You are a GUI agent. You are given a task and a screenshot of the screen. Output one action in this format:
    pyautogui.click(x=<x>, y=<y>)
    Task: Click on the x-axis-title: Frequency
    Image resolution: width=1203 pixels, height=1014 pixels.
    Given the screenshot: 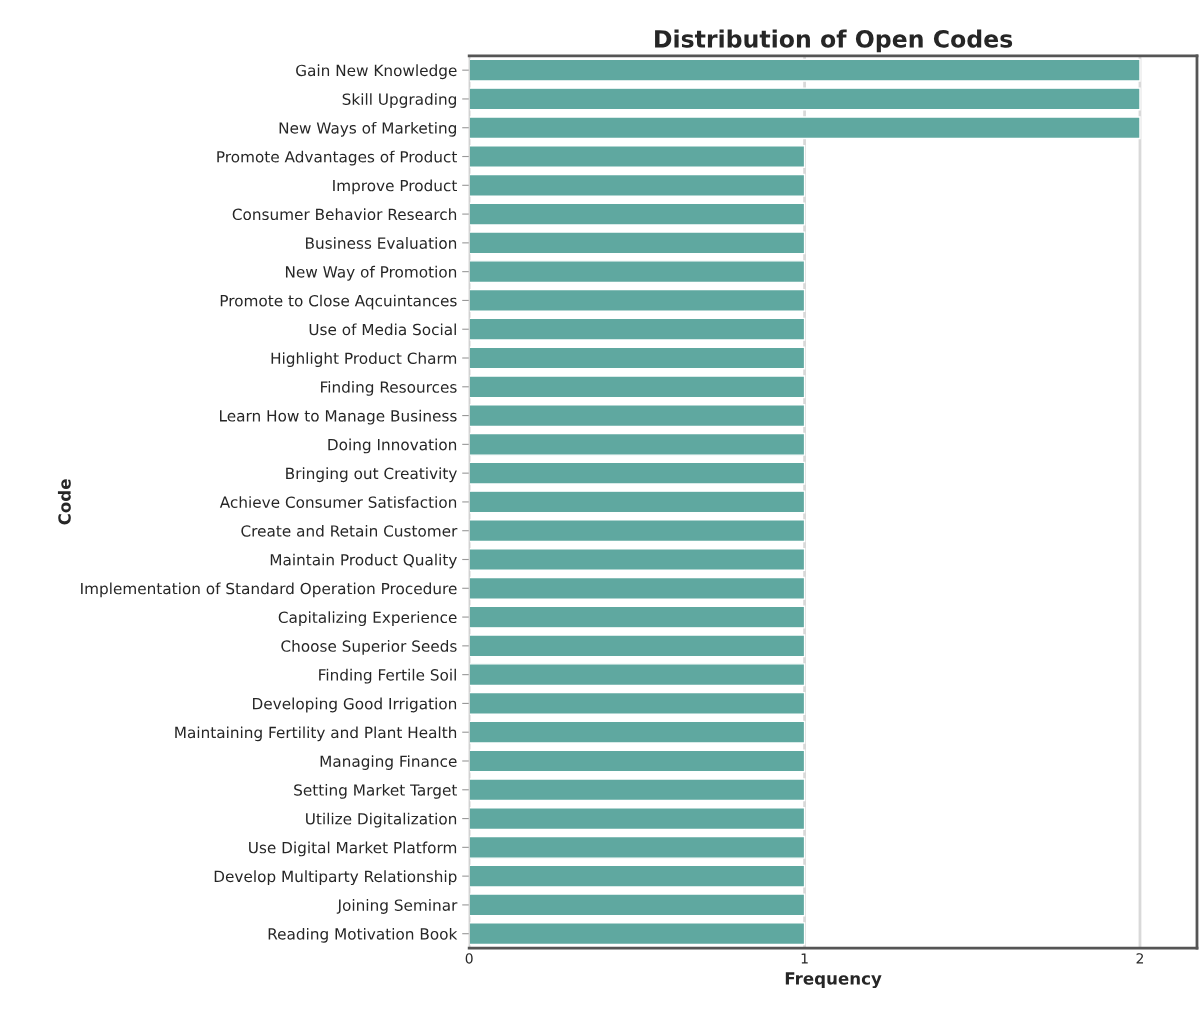 What is the action you would take?
    pyautogui.click(x=833, y=980)
    